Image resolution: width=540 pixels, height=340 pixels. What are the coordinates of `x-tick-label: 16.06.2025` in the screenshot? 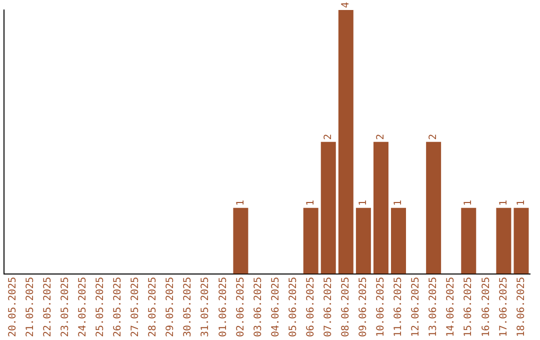 It's located at (486, 307).